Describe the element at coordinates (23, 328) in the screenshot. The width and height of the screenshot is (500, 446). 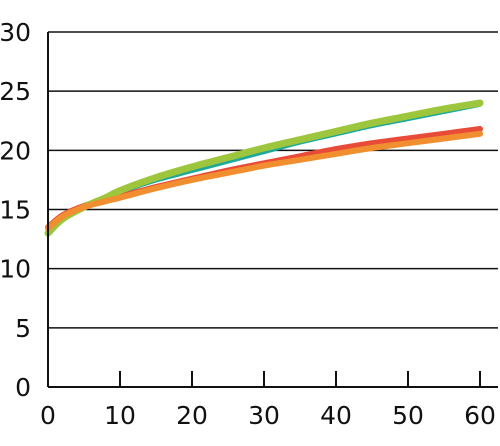
I see `y-tick-label-5: 5` at that location.